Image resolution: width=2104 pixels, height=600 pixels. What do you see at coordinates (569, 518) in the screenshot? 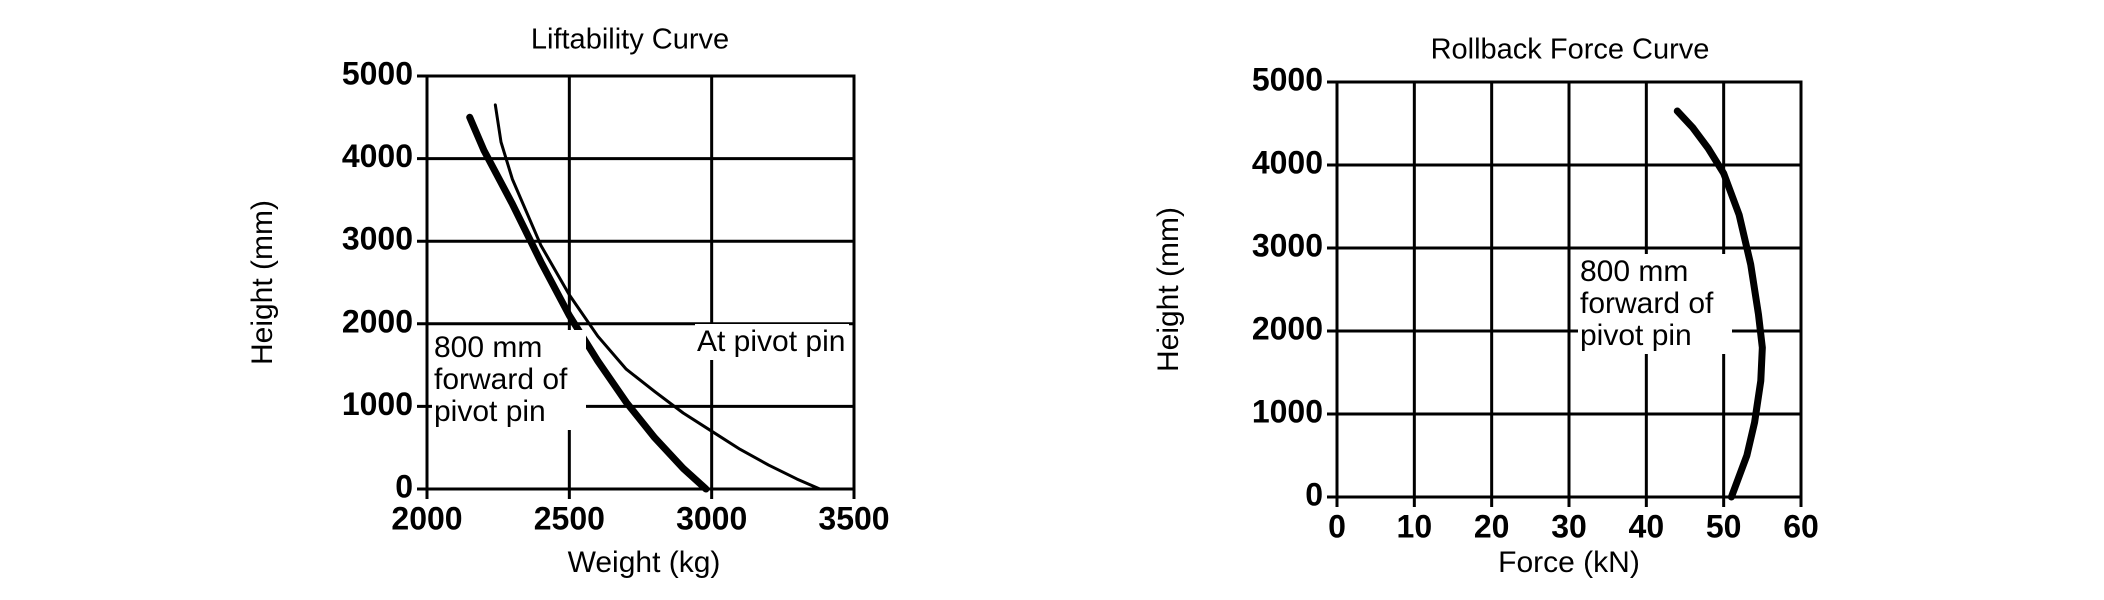
I see `x-tick-label: 2500` at bounding box center [569, 518].